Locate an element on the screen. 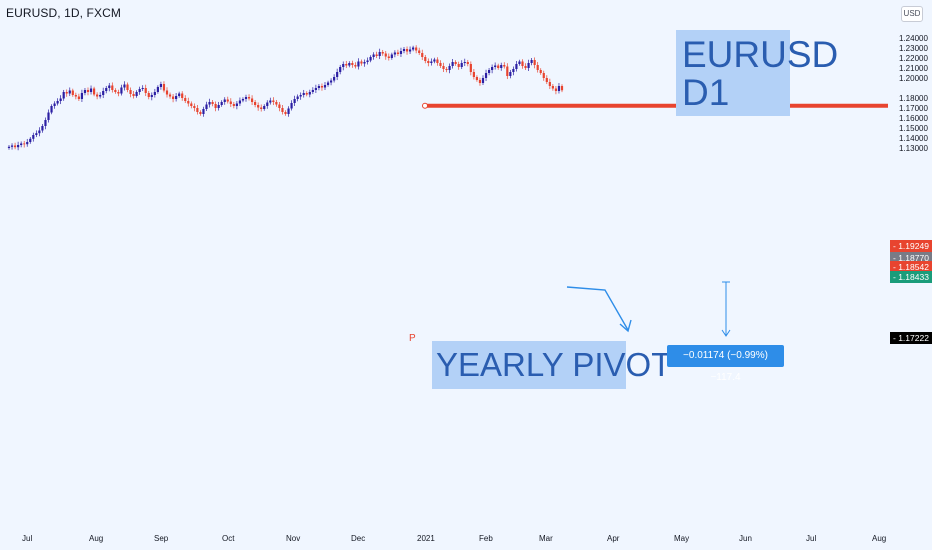 The height and width of the screenshot is (550, 932). eurusd-d1-note: EURUSD D1 is located at coordinates (757, 73).